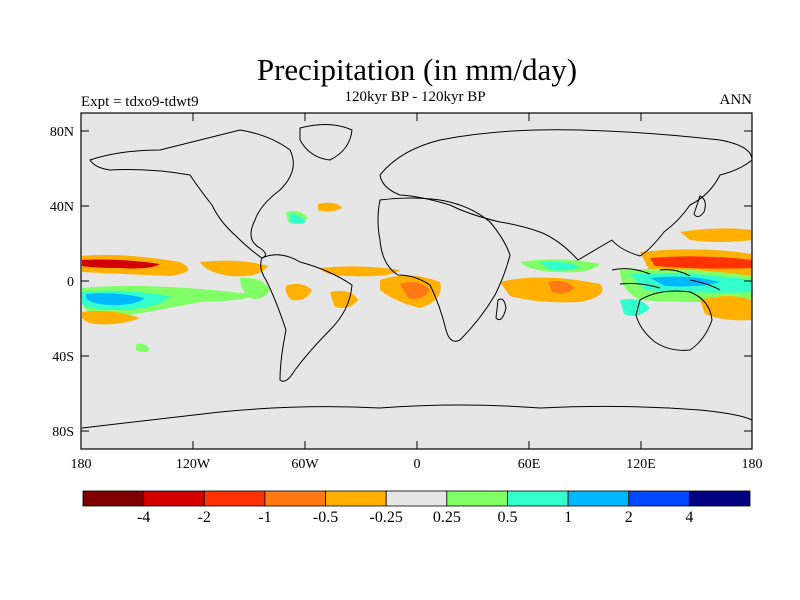 The image size is (800, 600). What do you see at coordinates (191, 194) in the screenshot?
I see `north-america-coast` at bounding box center [191, 194].